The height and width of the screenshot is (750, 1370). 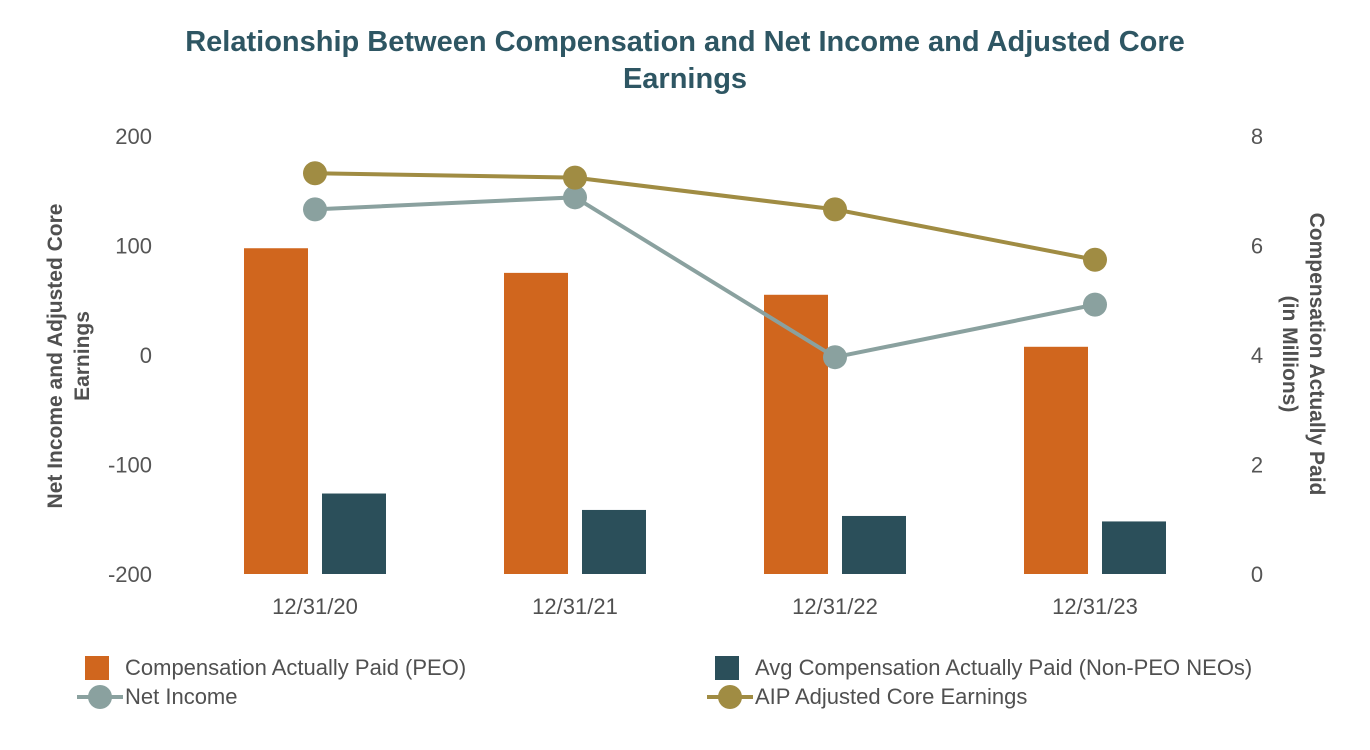 What do you see at coordinates (315, 606) in the screenshot?
I see `x-axis-tick-label: 12/31/20` at bounding box center [315, 606].